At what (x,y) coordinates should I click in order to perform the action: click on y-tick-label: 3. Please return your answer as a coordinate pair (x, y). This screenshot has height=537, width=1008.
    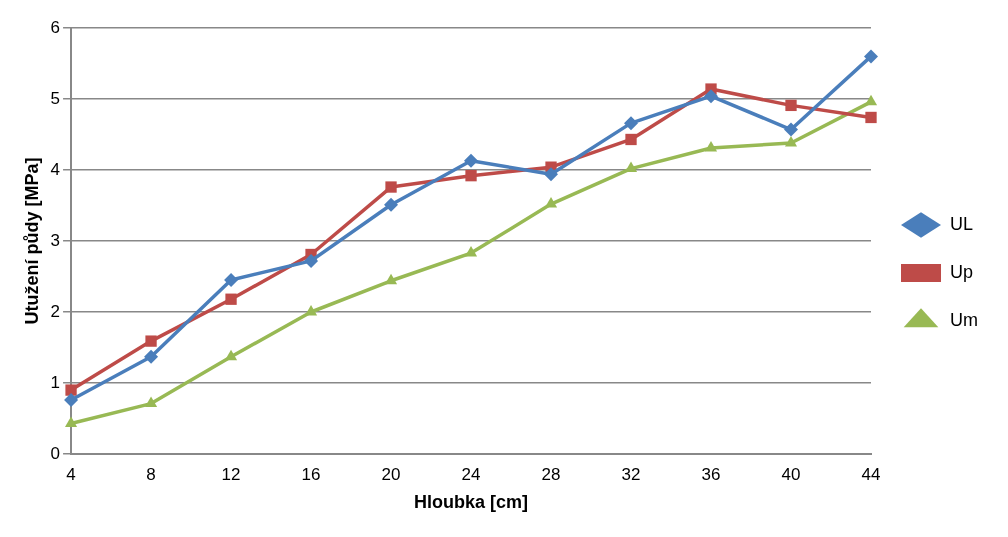
    Looking at the image, I should click on (55, 240).